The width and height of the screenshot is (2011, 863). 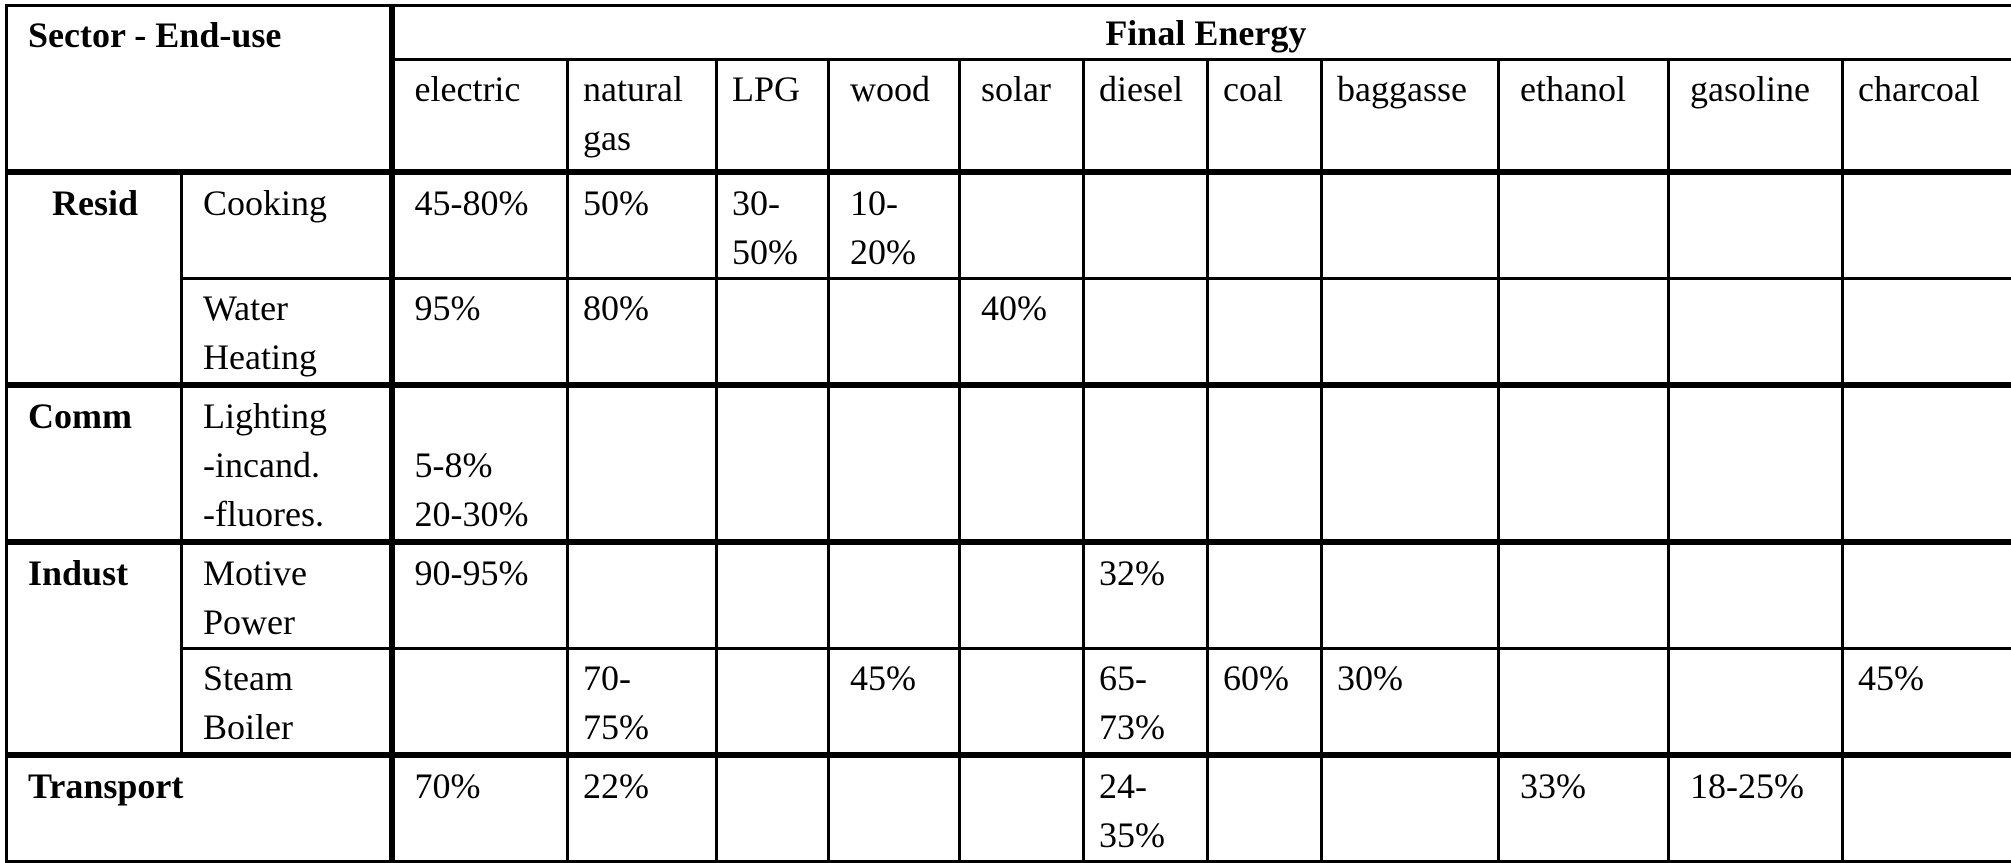 What do you see at coordinates (773, 116) in the screenshot?
I see `header-fuel-lpg: LPG` at bounding box center [773, 116].